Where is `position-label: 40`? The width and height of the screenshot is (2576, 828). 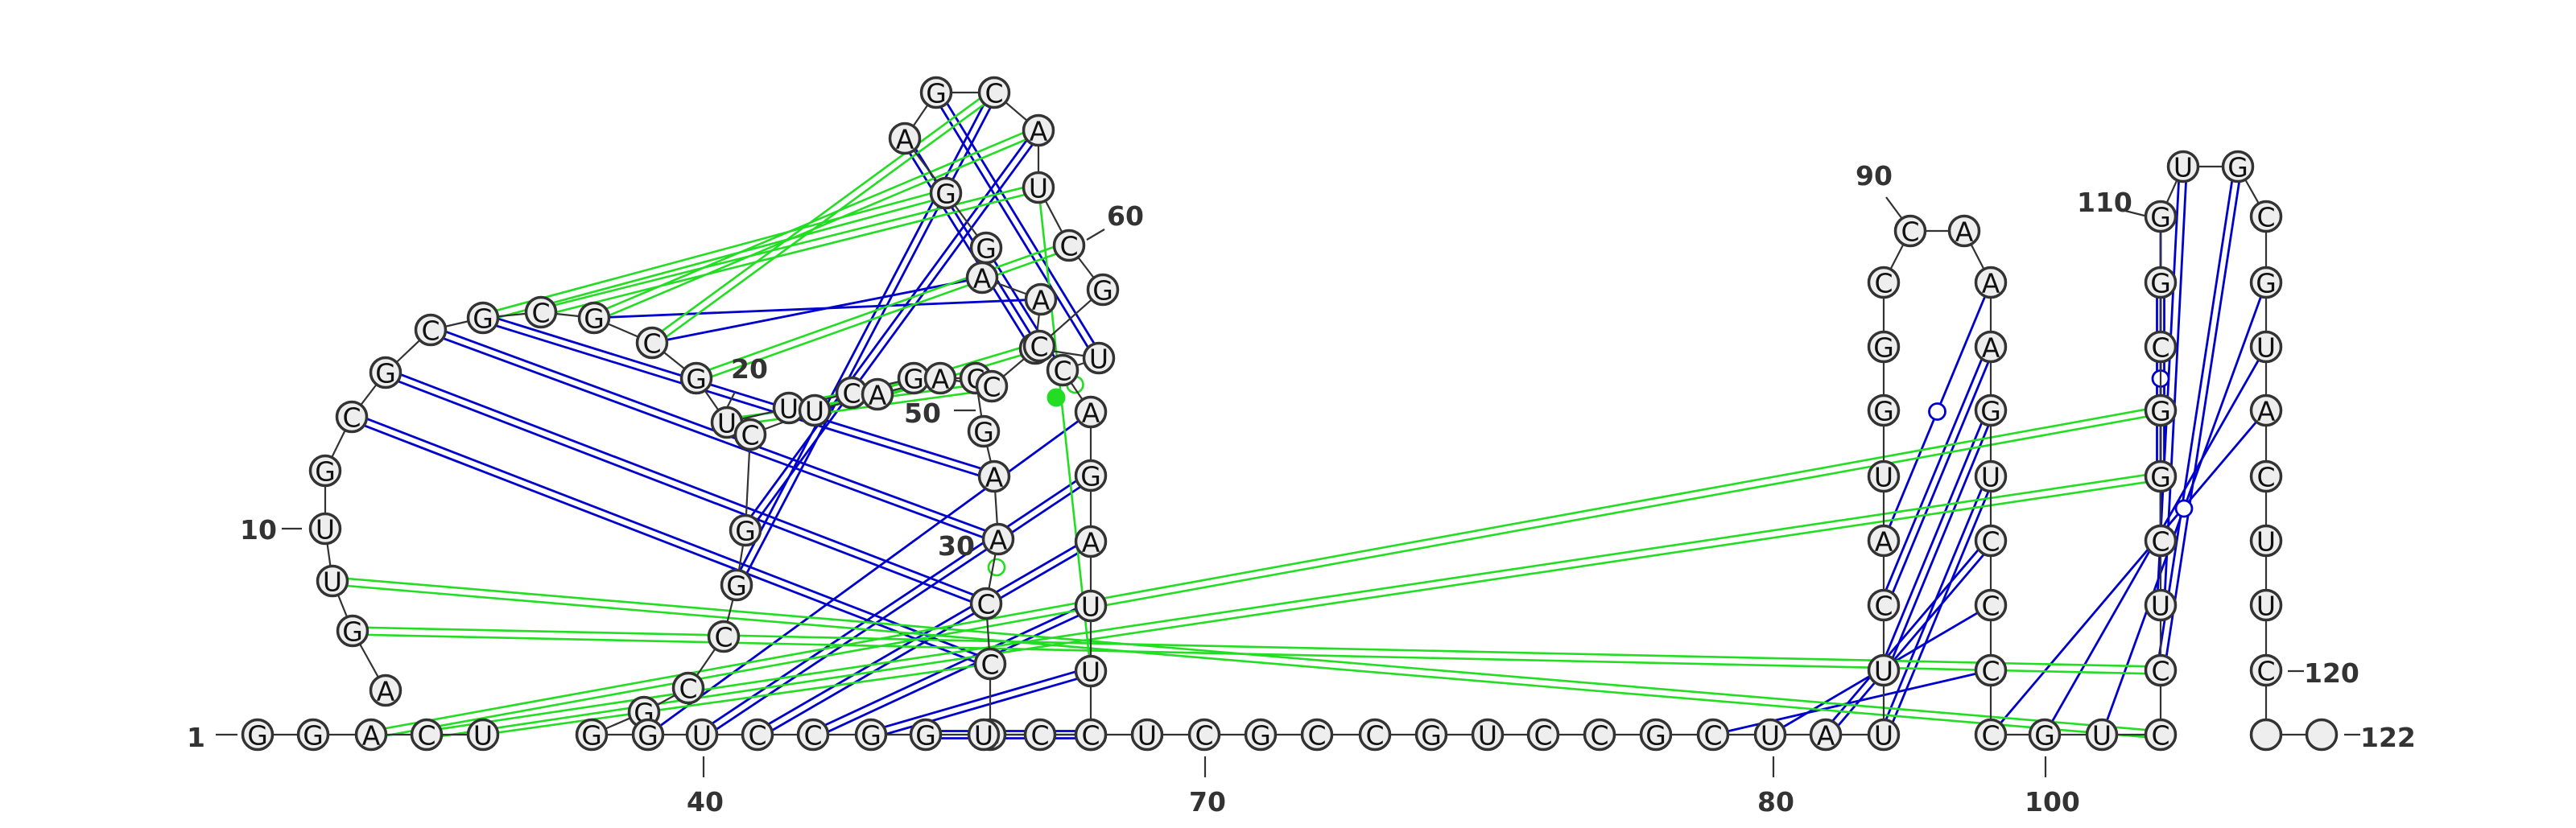
position-label: 40 is located at coordinates (705, 802).